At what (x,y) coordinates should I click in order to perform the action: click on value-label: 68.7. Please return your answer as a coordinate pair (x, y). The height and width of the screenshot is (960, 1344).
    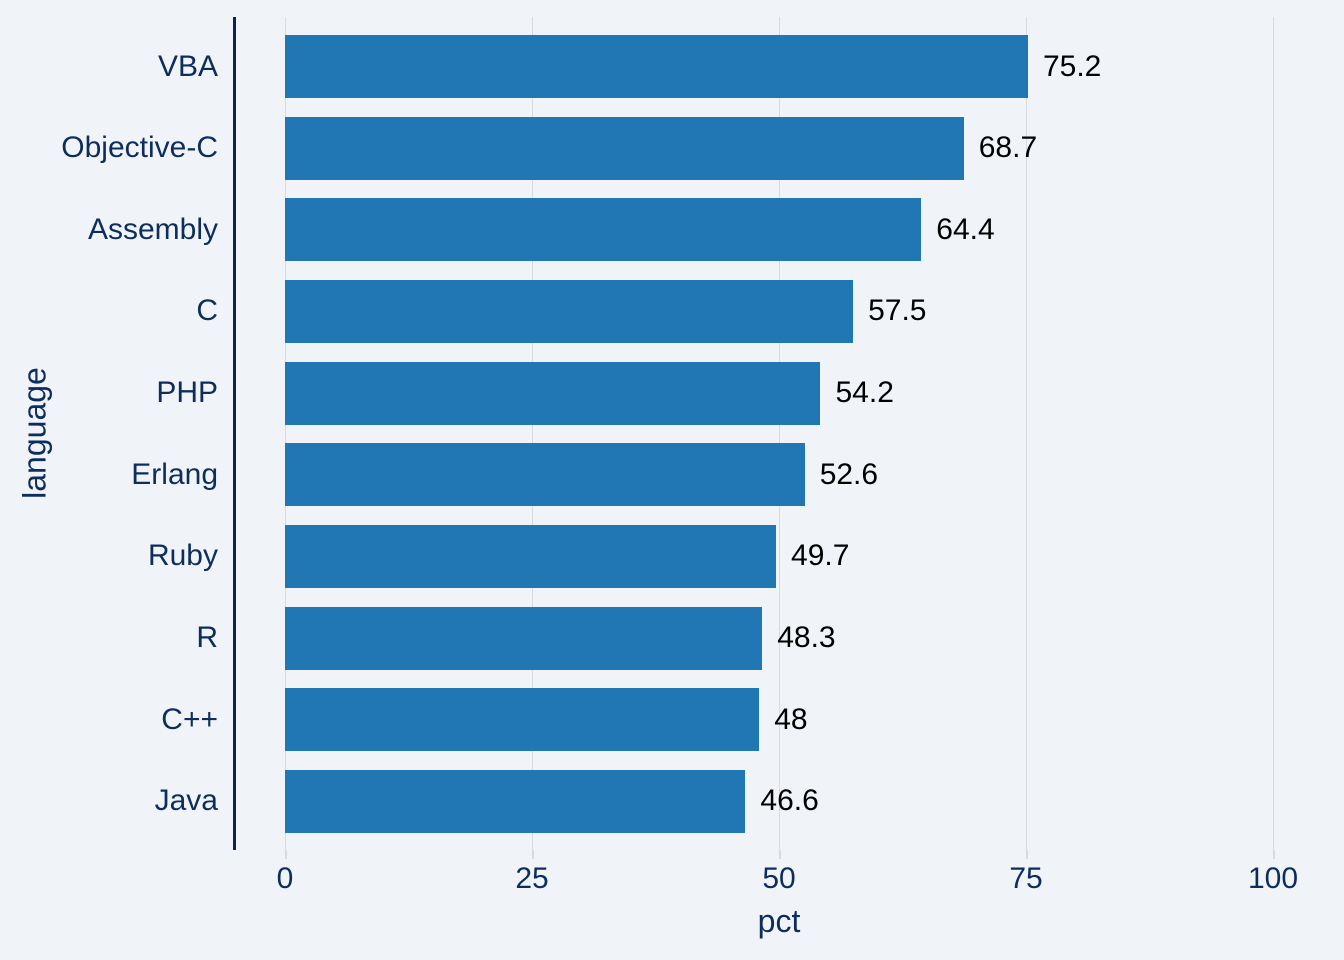
    Looking at the image, I should click on (1008, 148).